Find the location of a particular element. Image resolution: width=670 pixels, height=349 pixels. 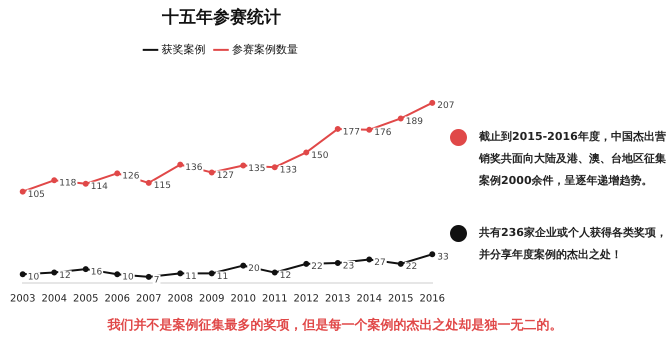

data-label: 177 is located at coordinates (351, 132).